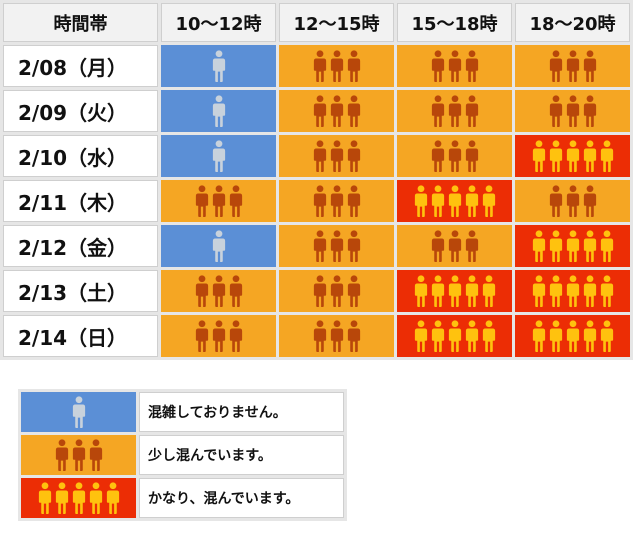 The width and height of the screenshot is (636, 535). What do you see at coordinates (80, 336) in the screenshot?
I see `date-label: 2/14（日）` at bounding box center [80, 336].